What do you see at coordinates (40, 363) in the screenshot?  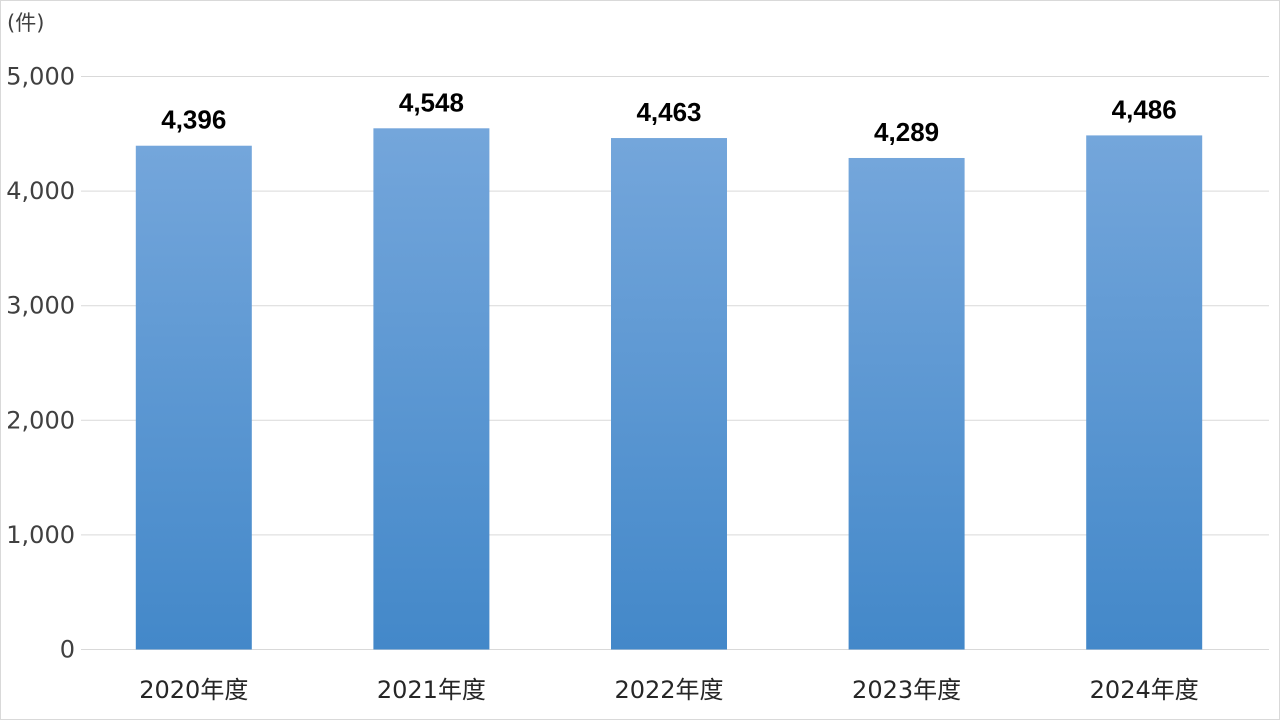 I see `y-axis-ticks: 0 1,000 2,000 3,000 4,000 5,000` at bounding box center [40, 363].